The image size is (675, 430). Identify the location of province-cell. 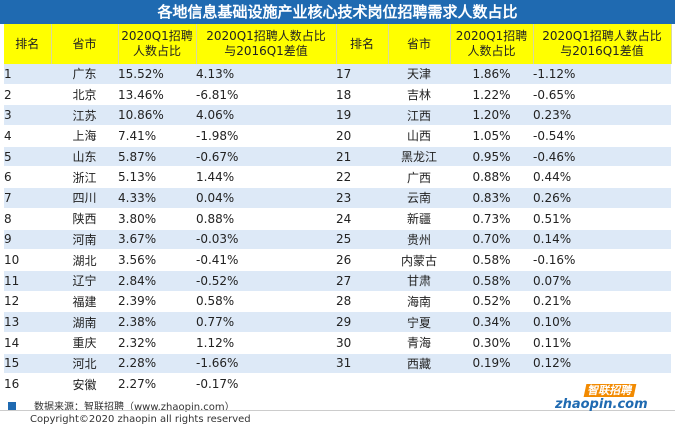
(419, 384).